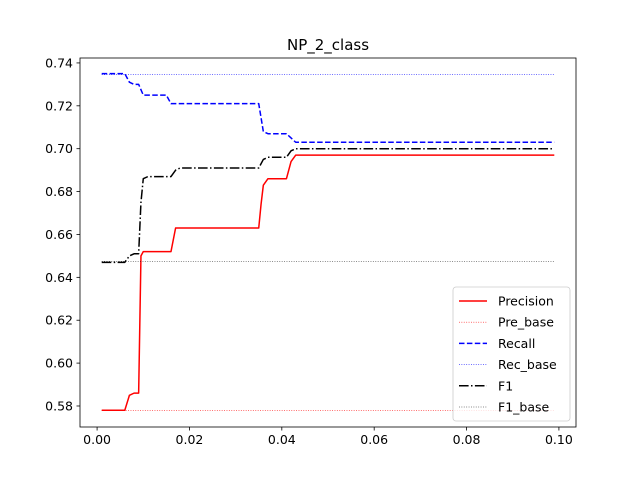  What do you see at coordinates (59, 234) in the screenshot?
I see `y-tick-label: 0.66` at bounding box center [59, 234].